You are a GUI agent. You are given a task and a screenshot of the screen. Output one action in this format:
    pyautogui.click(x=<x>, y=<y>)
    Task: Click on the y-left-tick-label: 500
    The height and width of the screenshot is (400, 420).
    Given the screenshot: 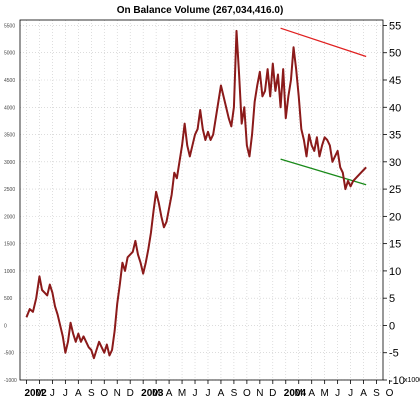 What is the action you would take?
    pyautogui.click(x=8, y=299)
    